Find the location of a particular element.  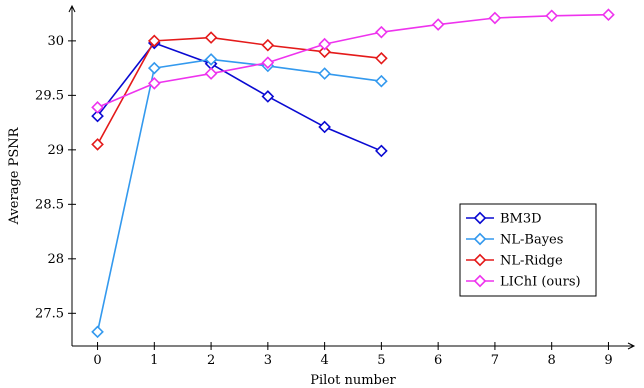

legend-label-nl-bayes: NL-Bayes is located at coordinates (531, 240).